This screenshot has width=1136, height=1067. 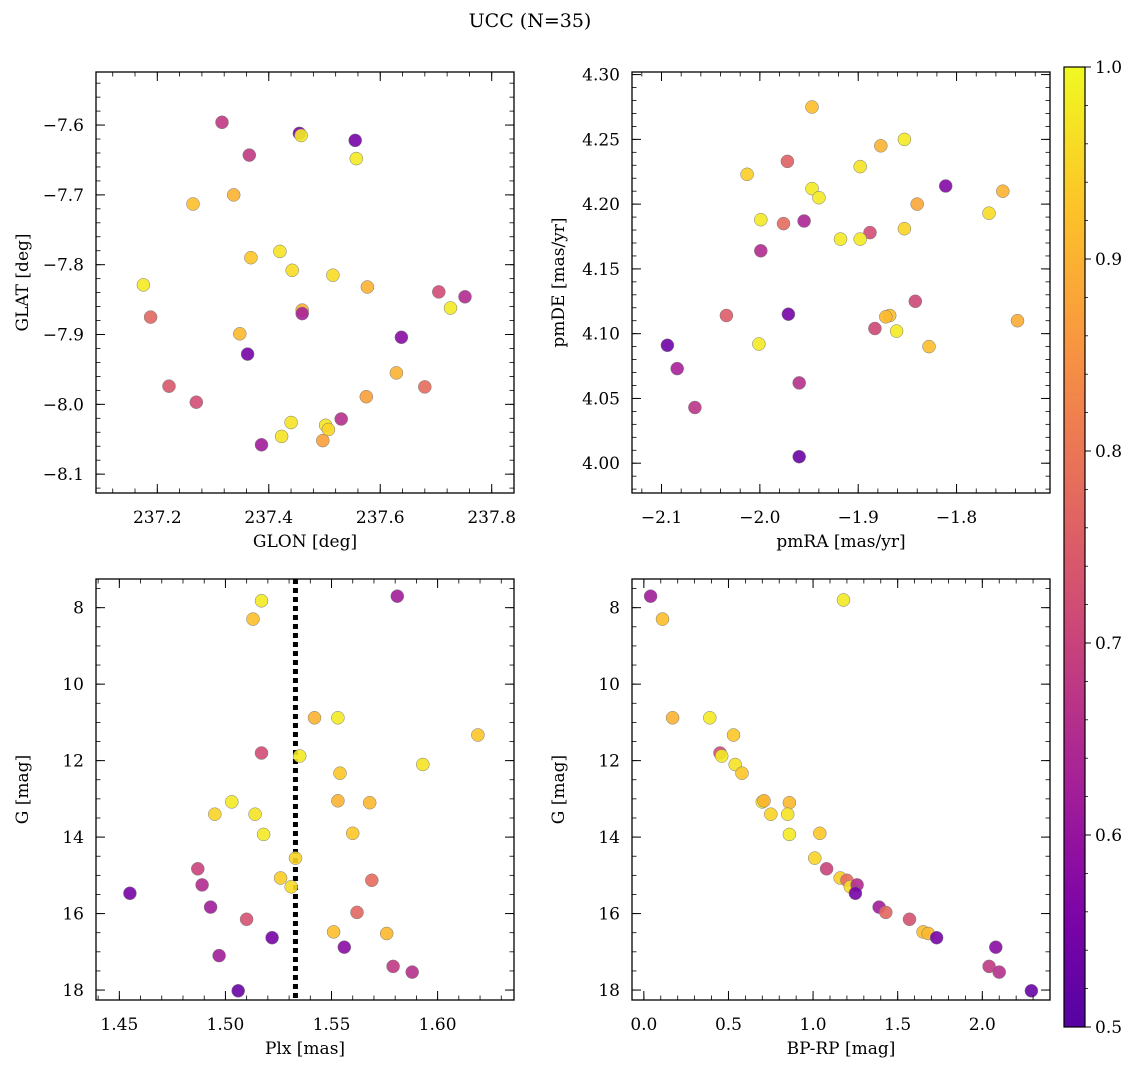 I want to click on x-tick-label: 1.5, so click(x=897, y=1025).